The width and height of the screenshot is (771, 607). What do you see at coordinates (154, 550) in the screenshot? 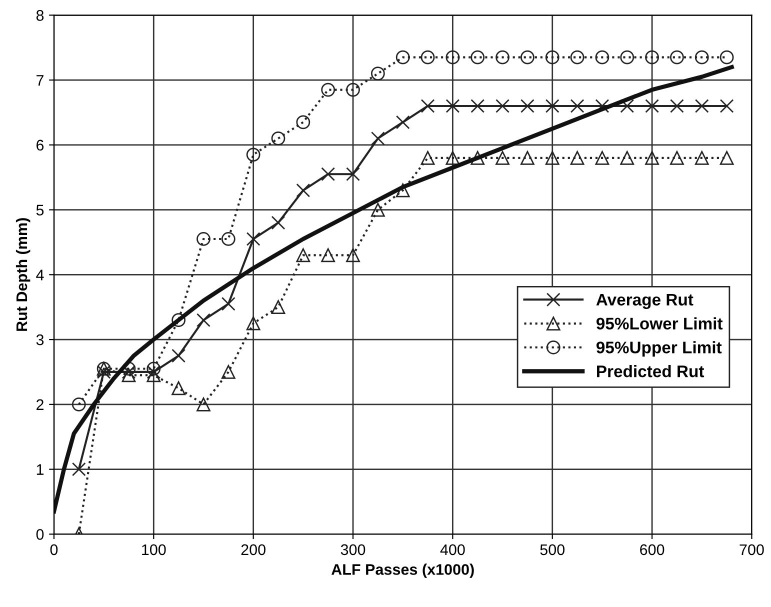
I see `x-tick-label: 100` at bounding box center [154, 550].